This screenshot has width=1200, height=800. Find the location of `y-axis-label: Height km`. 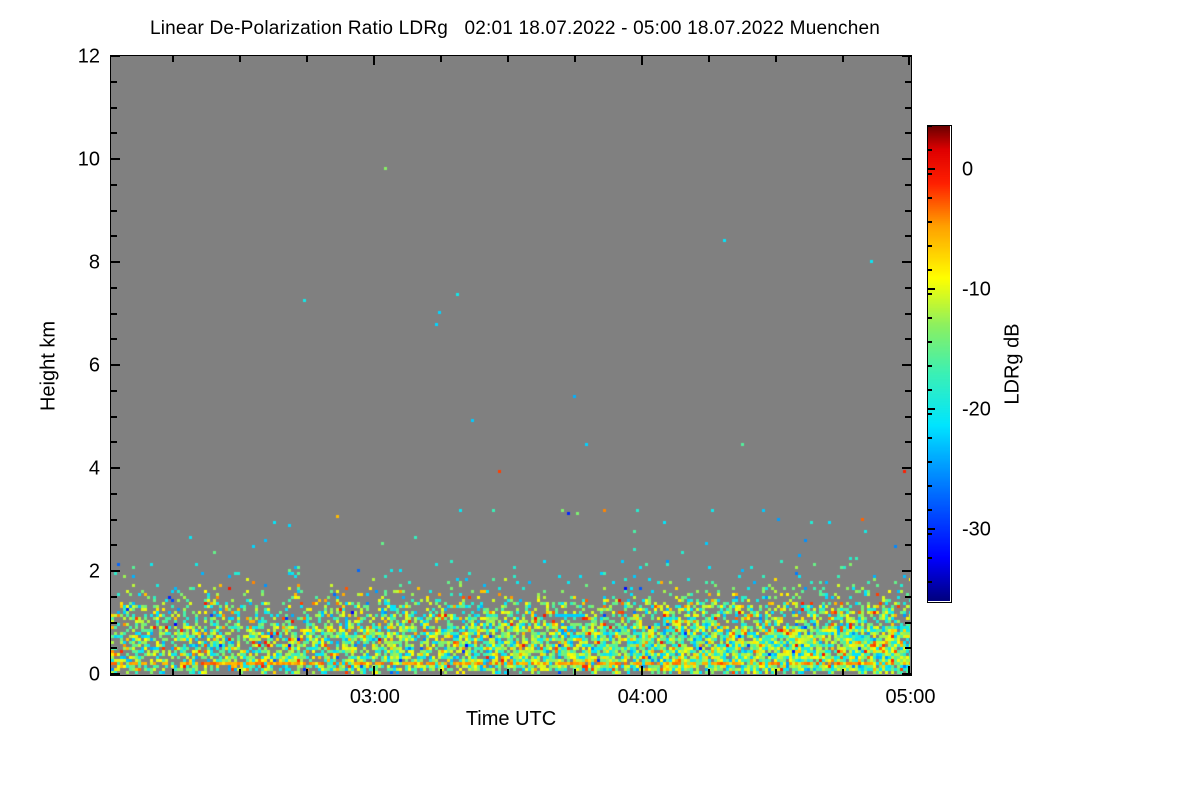

y-axis-label: Height km is located at coordinates (48, 365).